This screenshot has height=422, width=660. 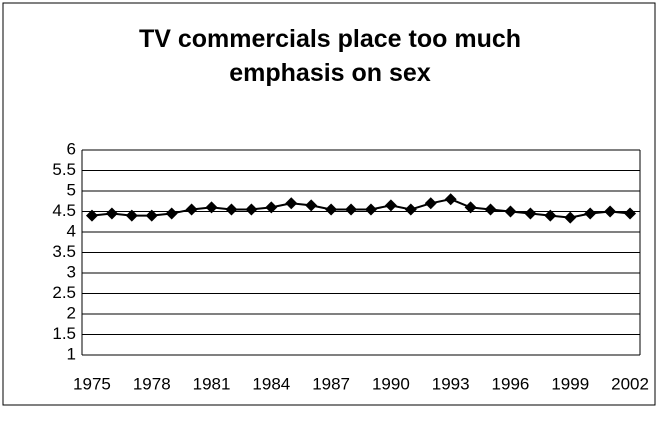 I want to click on y-tick-label: 5, so click(x=71, y=189).